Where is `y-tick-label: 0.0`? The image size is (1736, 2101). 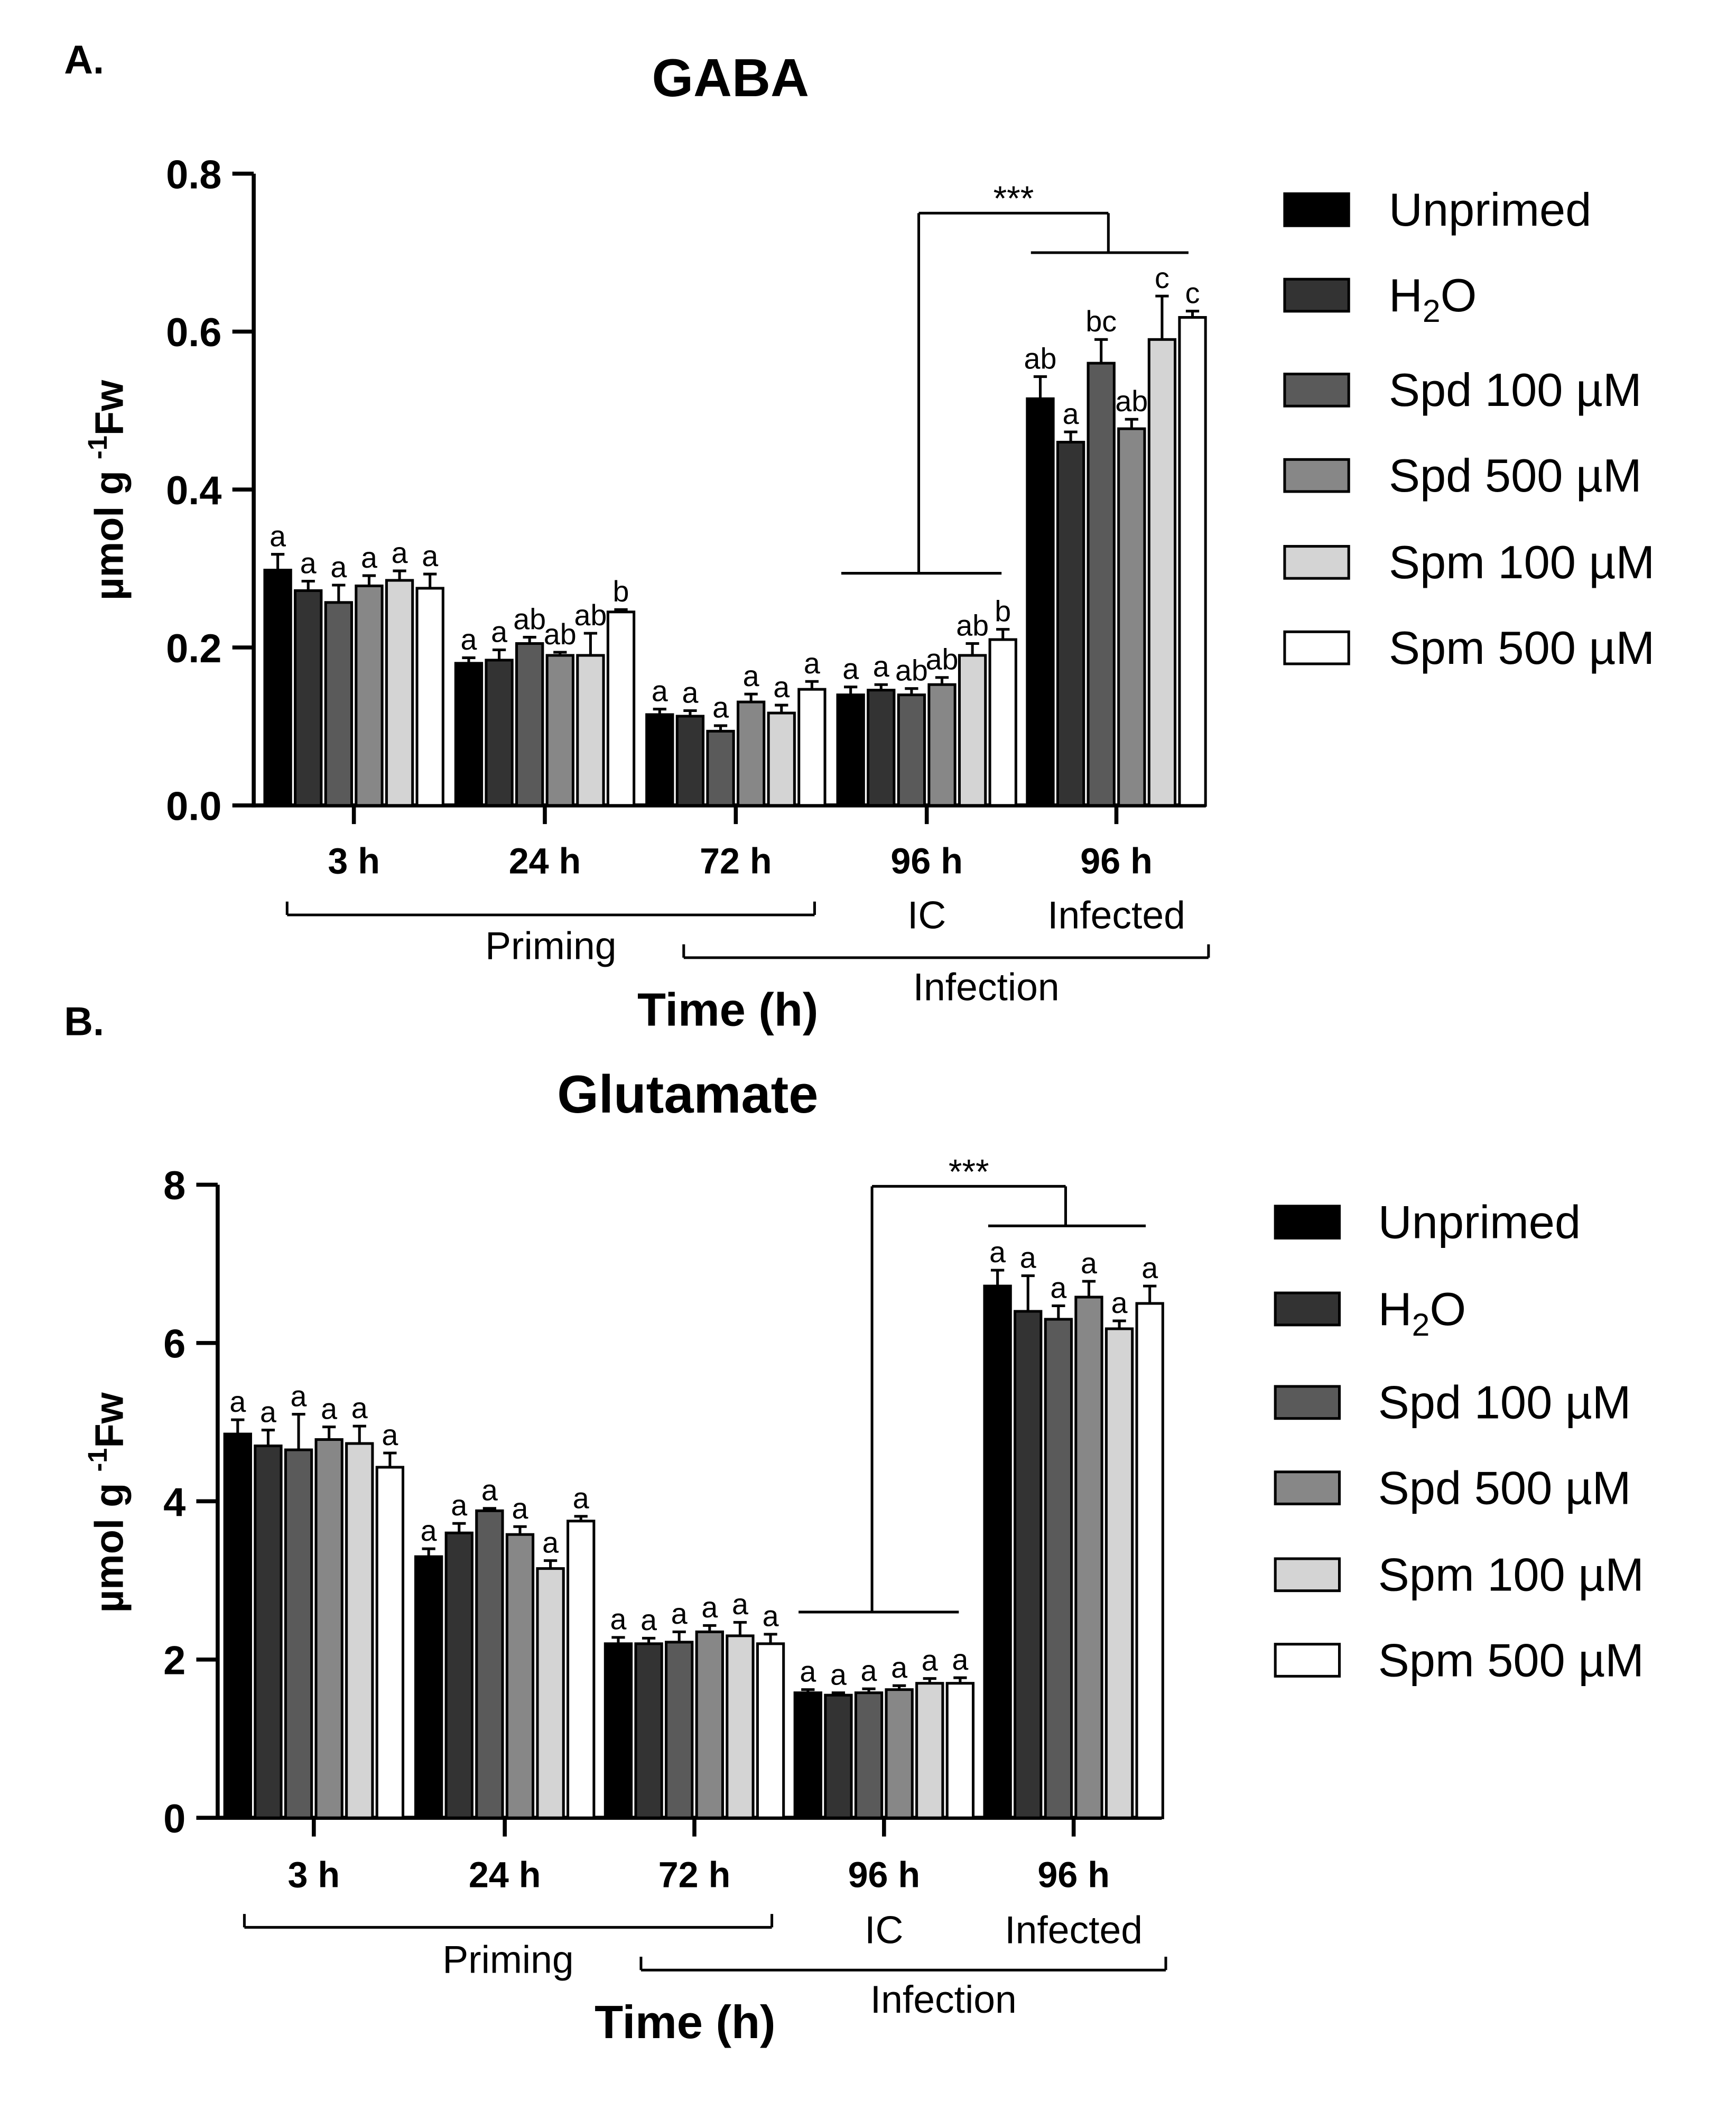 y-tick-label: 0.0 is located at coordinates (193, 806).